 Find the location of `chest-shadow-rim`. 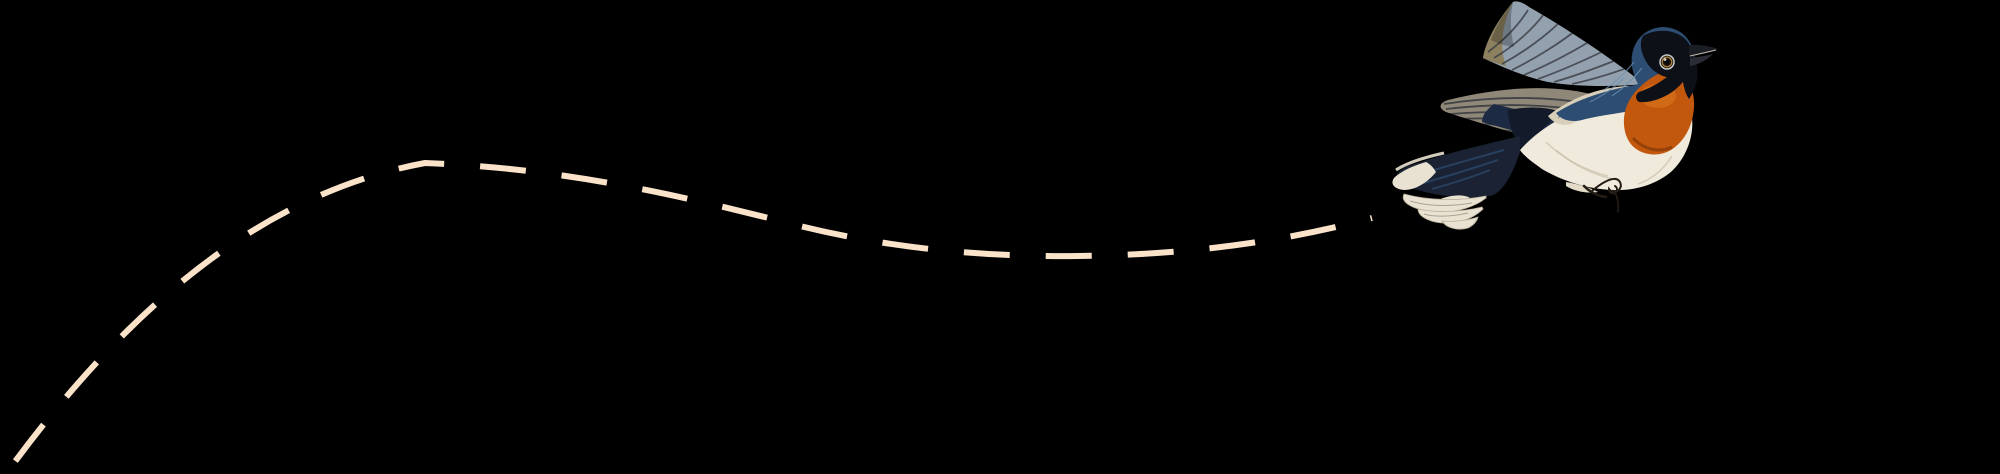

chest-shadow-rim is located at coordinates (1652, 144).